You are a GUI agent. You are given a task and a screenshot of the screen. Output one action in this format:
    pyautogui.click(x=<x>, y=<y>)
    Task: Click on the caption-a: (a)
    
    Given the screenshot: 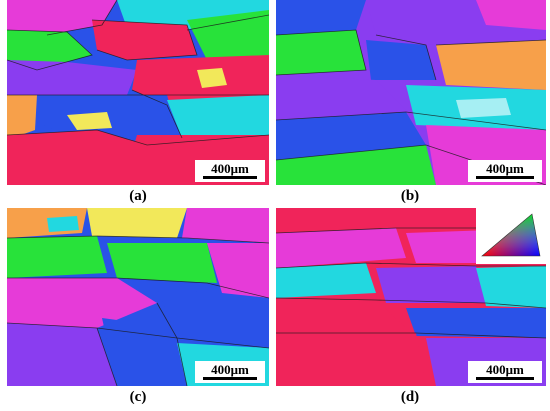 What is the action you would take?
    pyautogui.click(x=138, y=196)
    